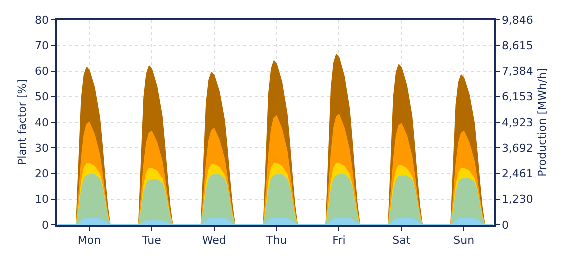 Image resolution: width=570 pixels, height=263 pixels. Describe the element at coordinates (464, 240) in the screenshot. I see `x-tick-label: Sun` at that location.